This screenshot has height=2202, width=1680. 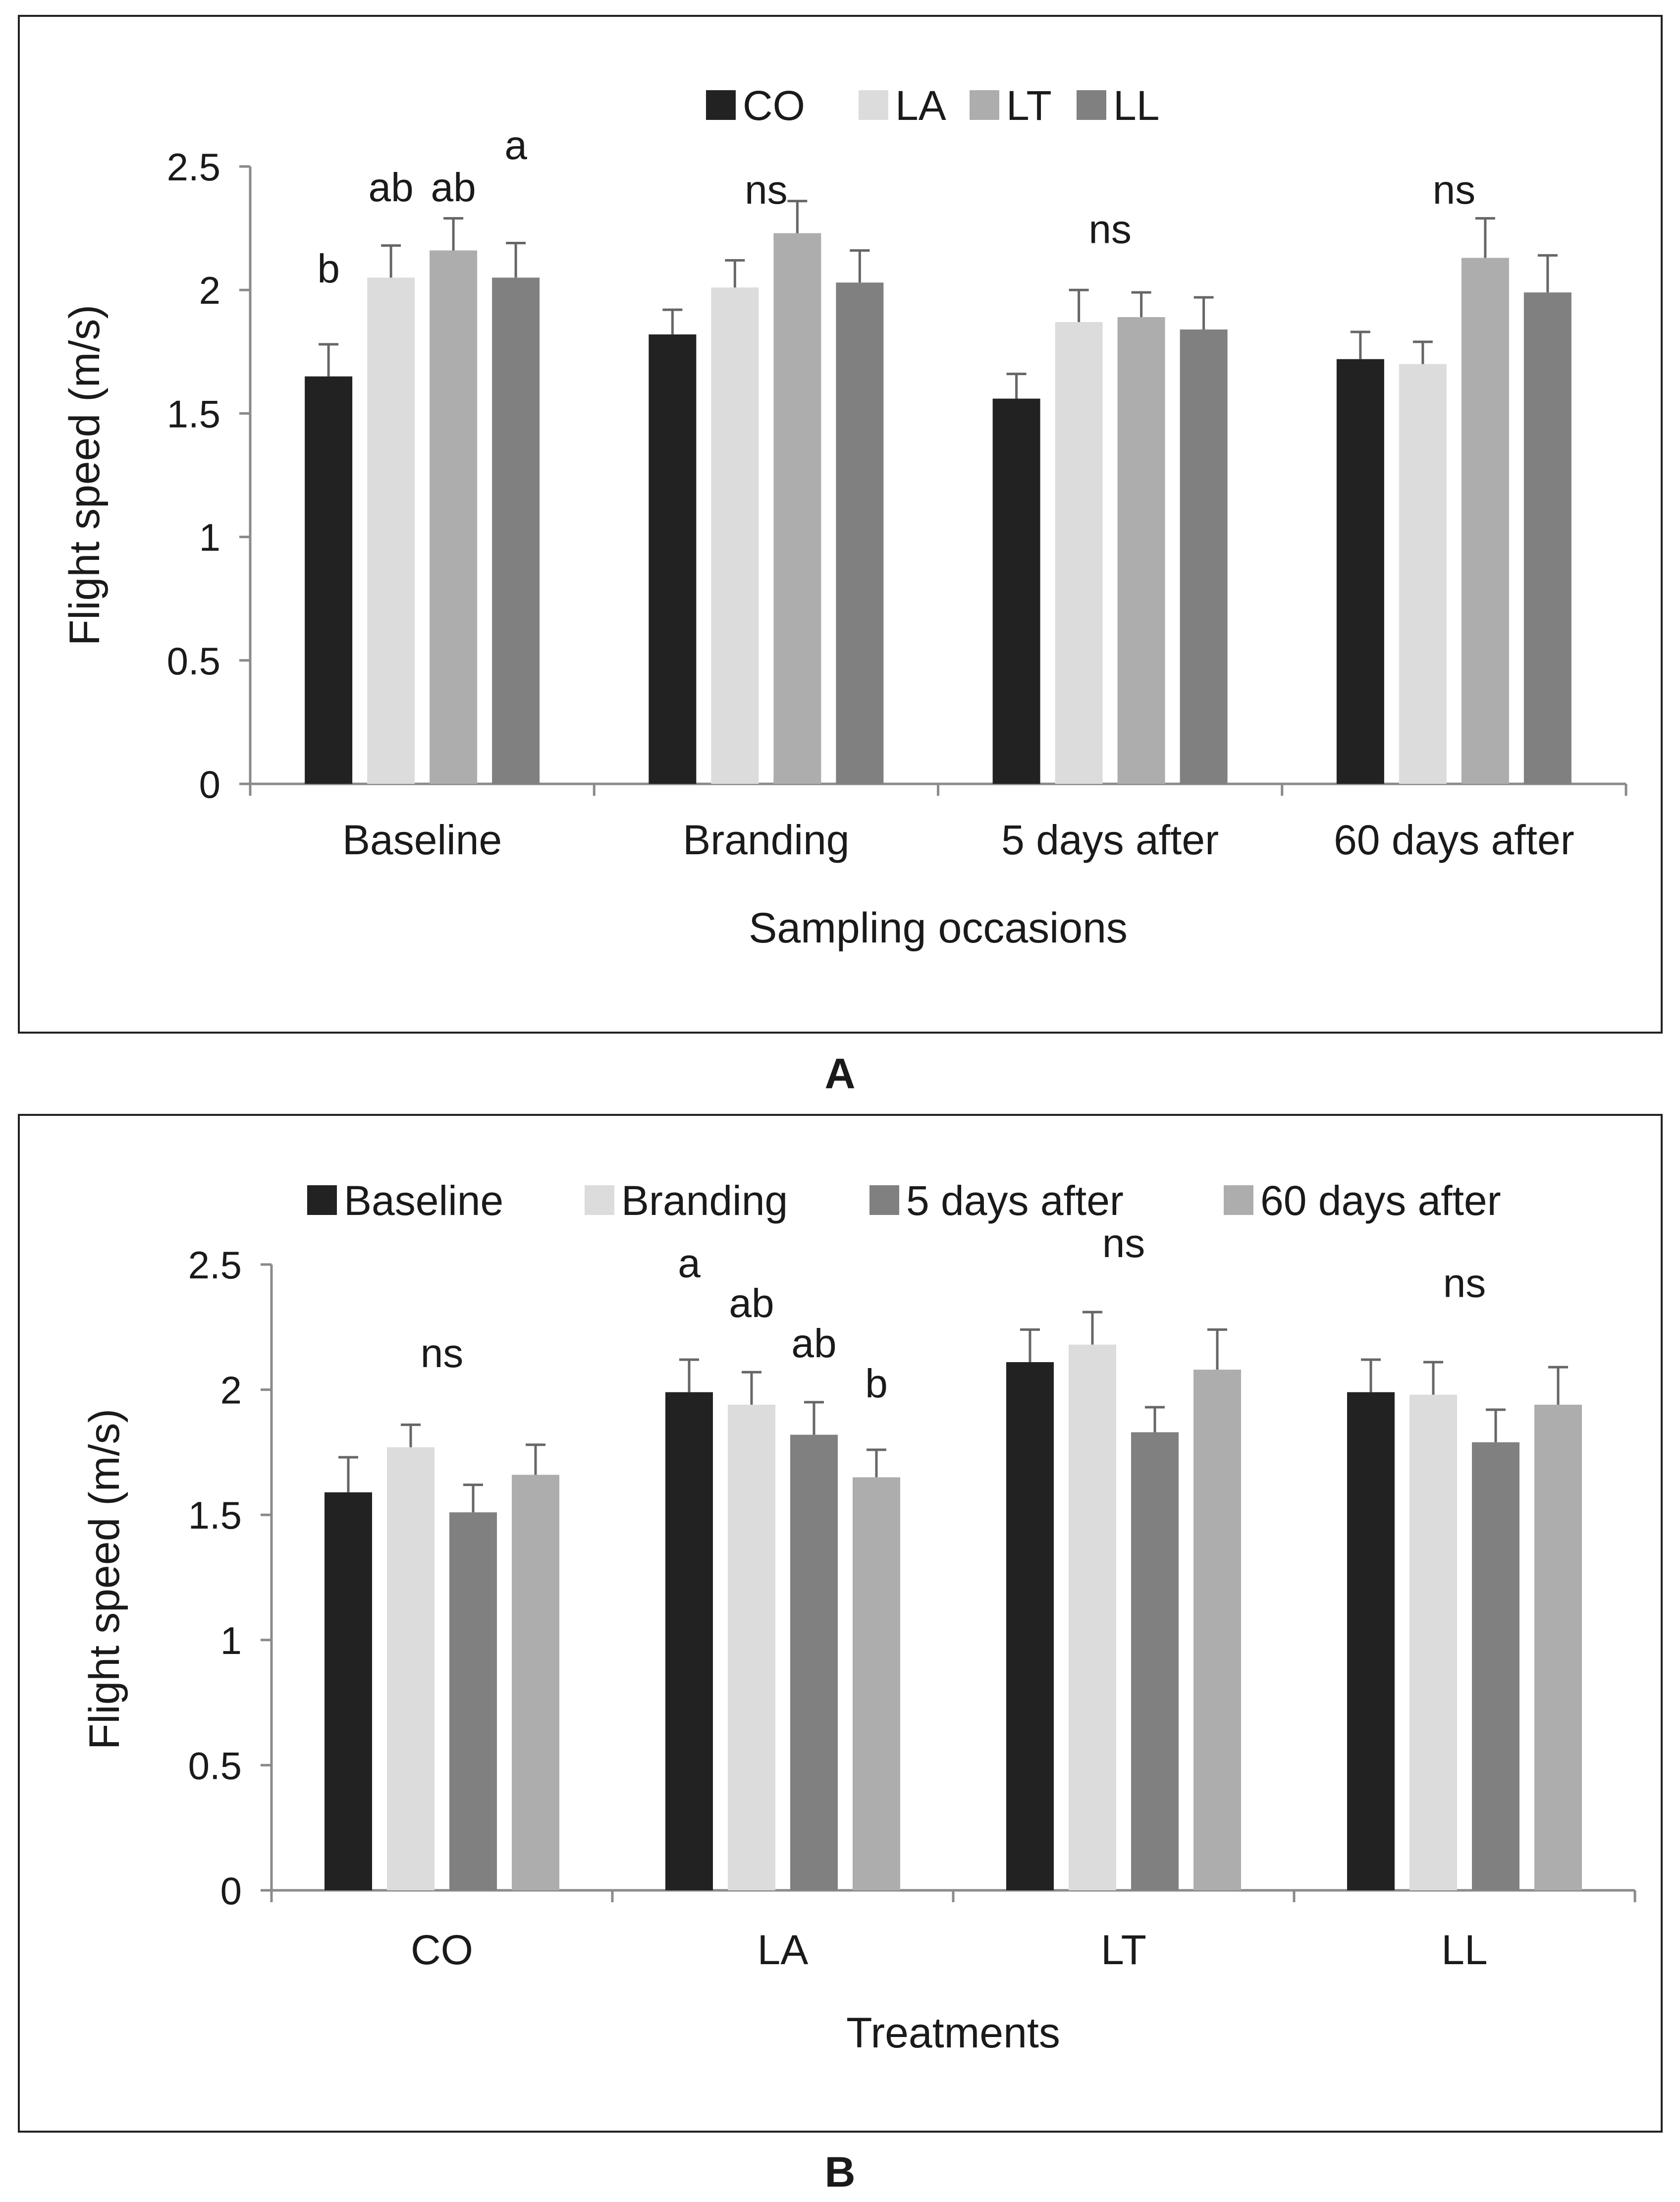 I want to click on legend-label-baseline: Baseline, so click(x=424, y=1200).